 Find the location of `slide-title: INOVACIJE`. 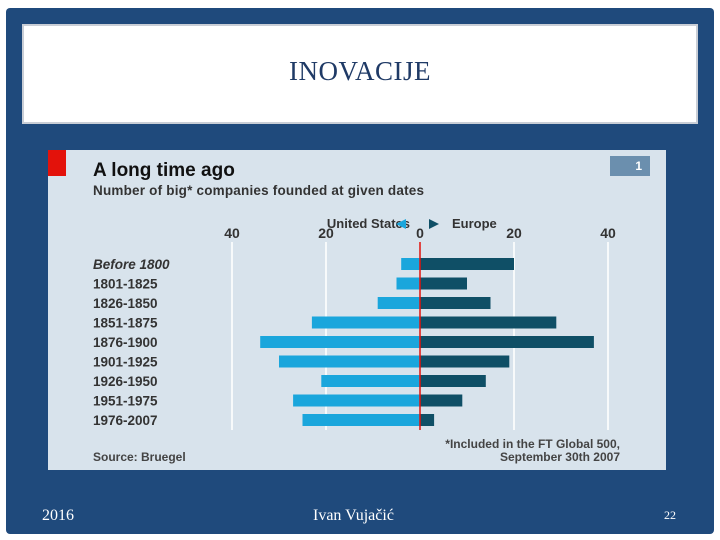

slide-title: INOVACIJE is located at coordinates (359, 71).